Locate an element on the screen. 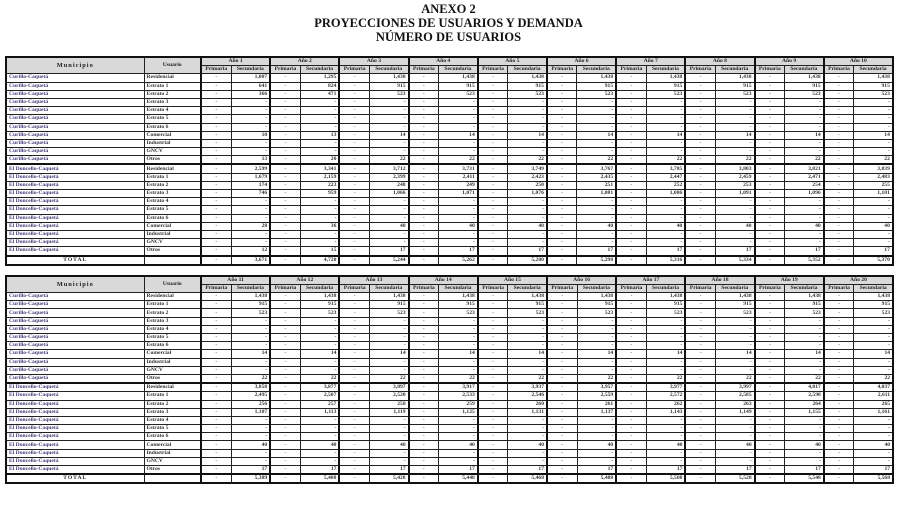  usuario-cell: Estrato 5 is located at coordinates (172, 429).